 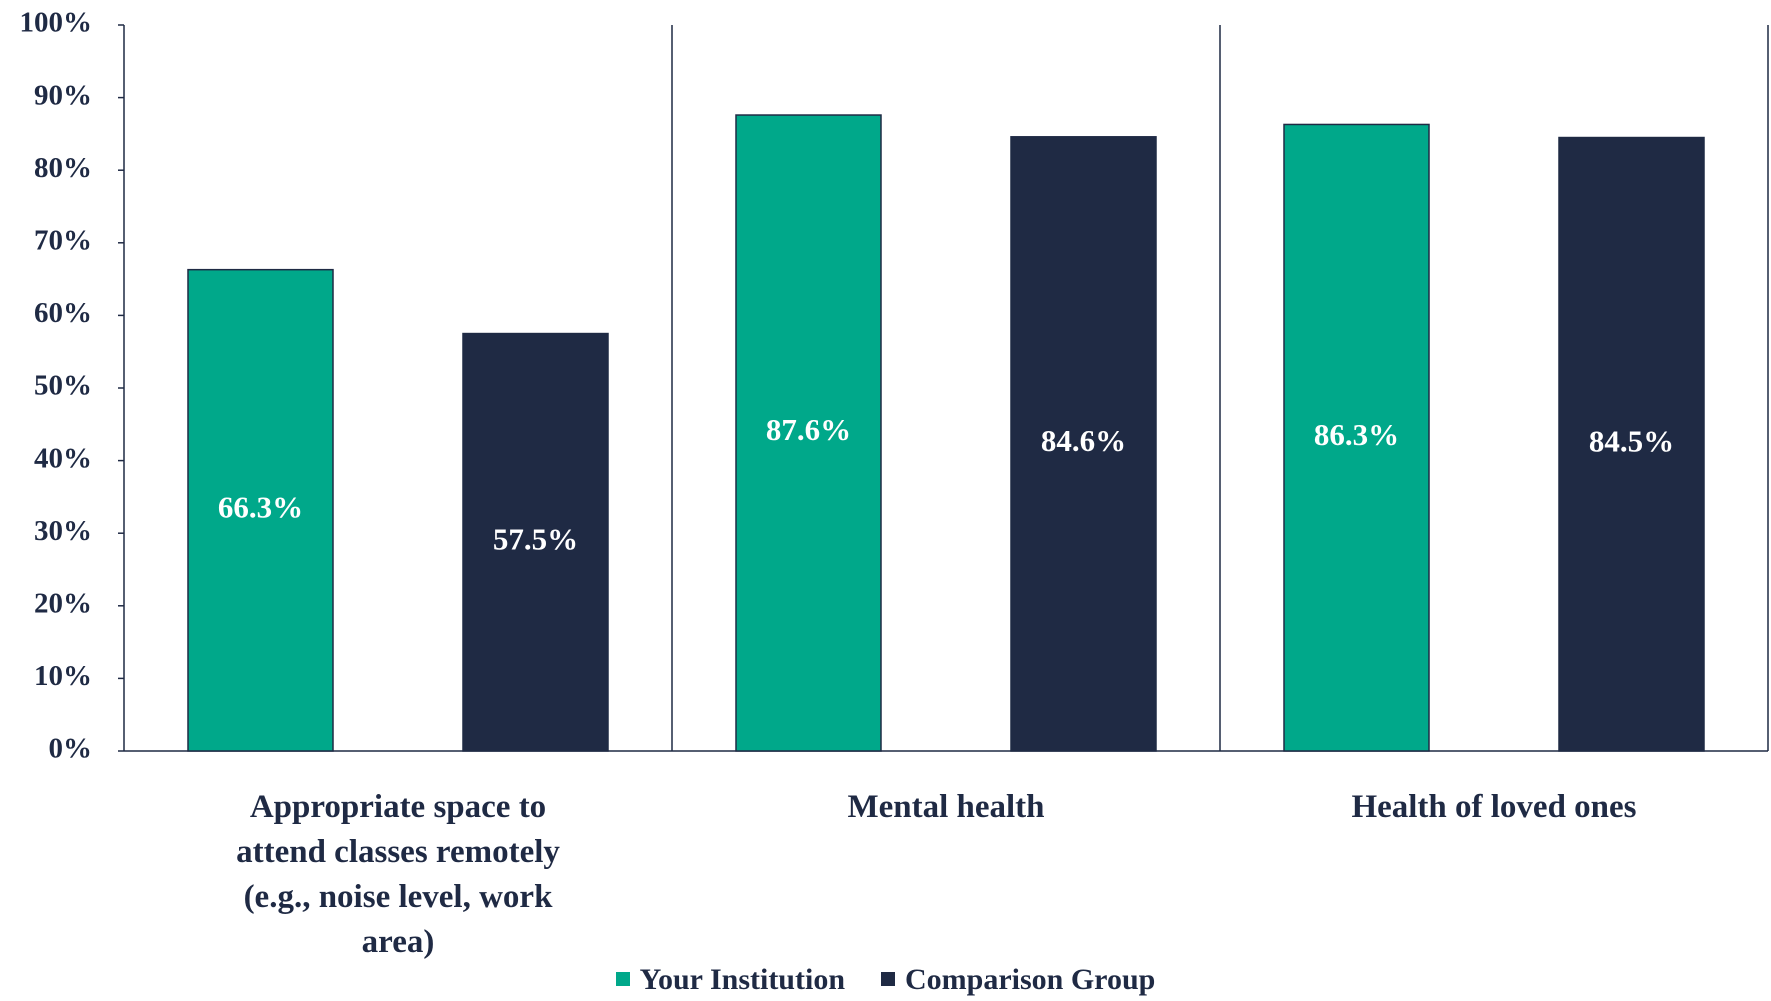 I want to click on y-tick-label: 70%, so click(x=63, y=240).